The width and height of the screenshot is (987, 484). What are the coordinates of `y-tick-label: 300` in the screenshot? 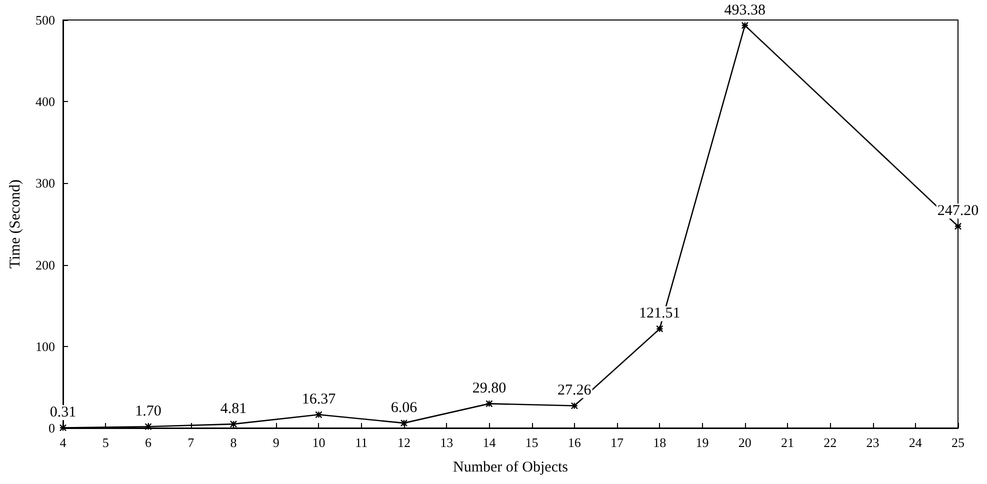 It's located at (45, 183).